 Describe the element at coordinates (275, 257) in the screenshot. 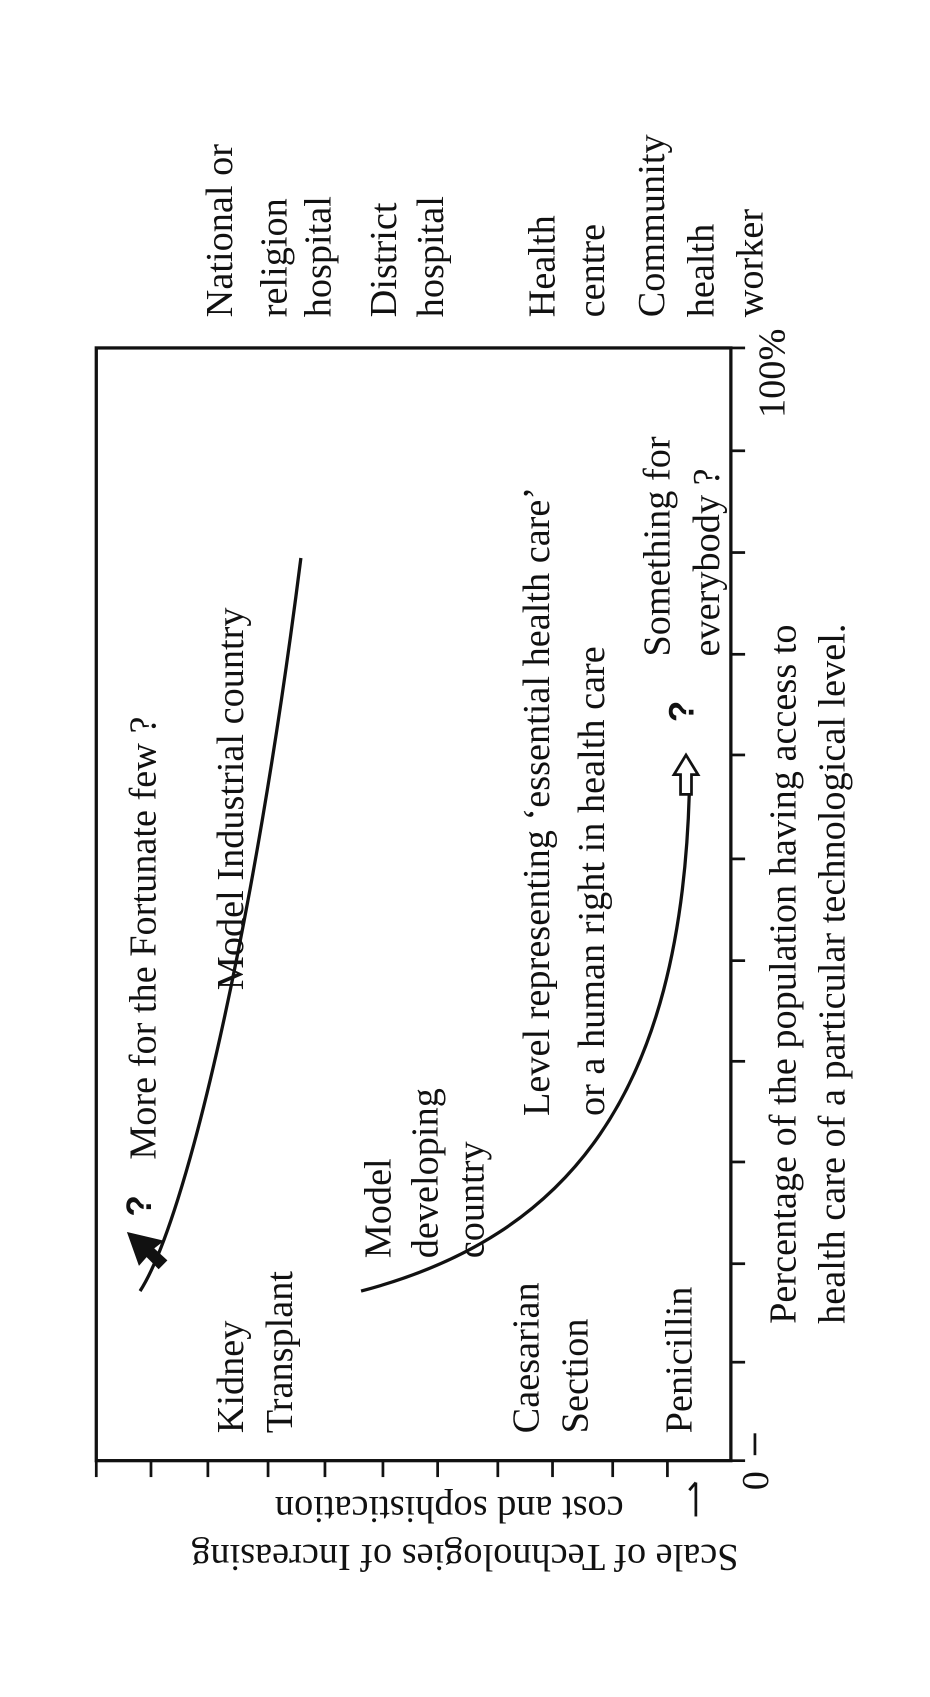

I see `level-label: religion` at that location.